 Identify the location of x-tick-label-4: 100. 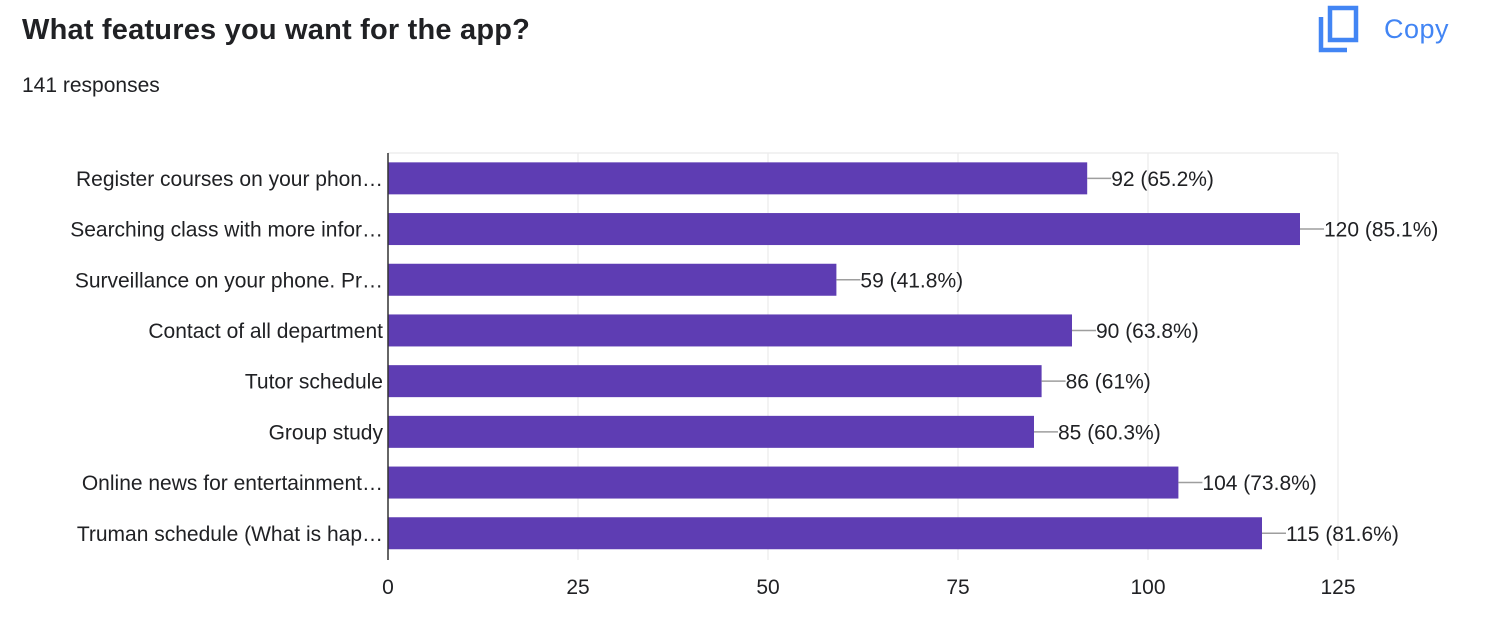
(1147, 587).